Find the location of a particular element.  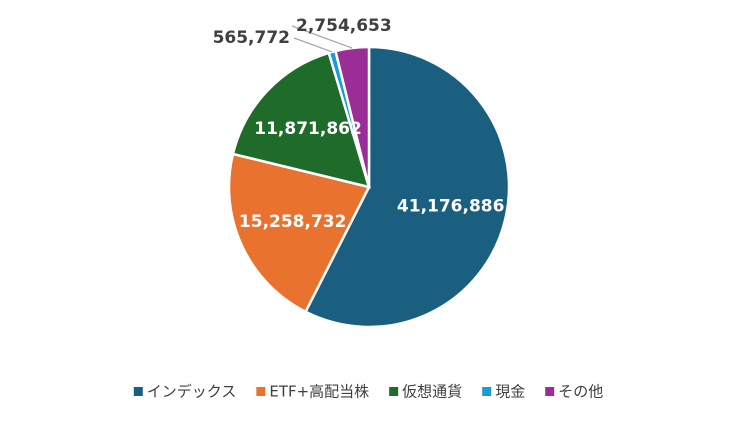

legend: インデックス ETF+高配当株 仮想通貨 現金 その他 is located at coordinates (368, 392).